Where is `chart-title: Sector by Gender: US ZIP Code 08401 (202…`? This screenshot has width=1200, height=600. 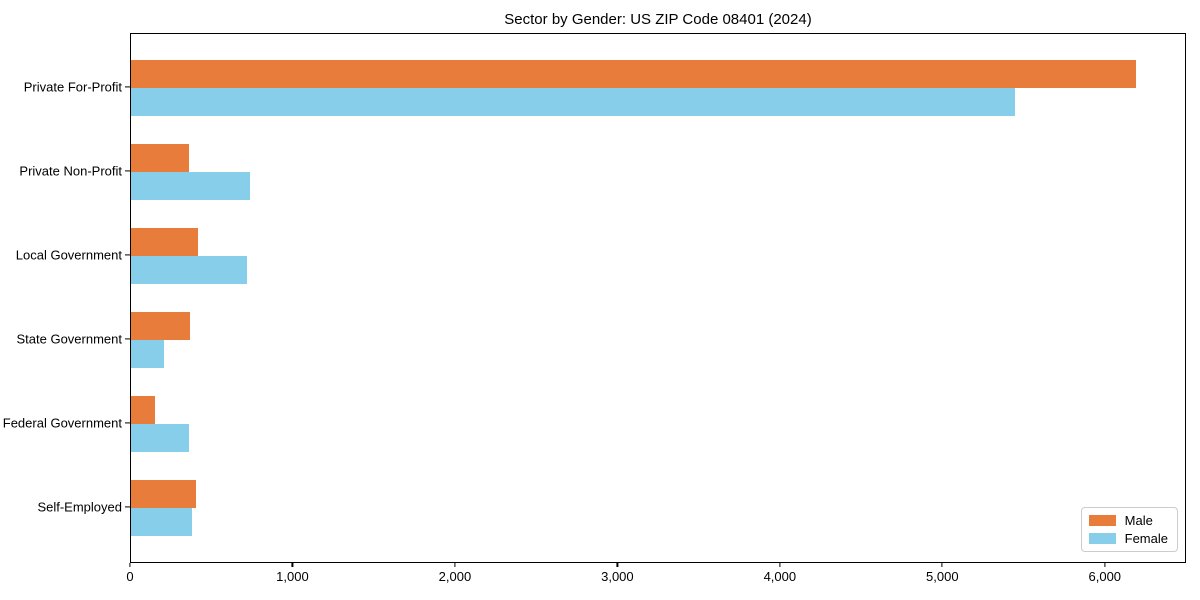
chart-title: Sector by Gender: US ZIP Code 08401 (202… is located at coordinates (658, 19).